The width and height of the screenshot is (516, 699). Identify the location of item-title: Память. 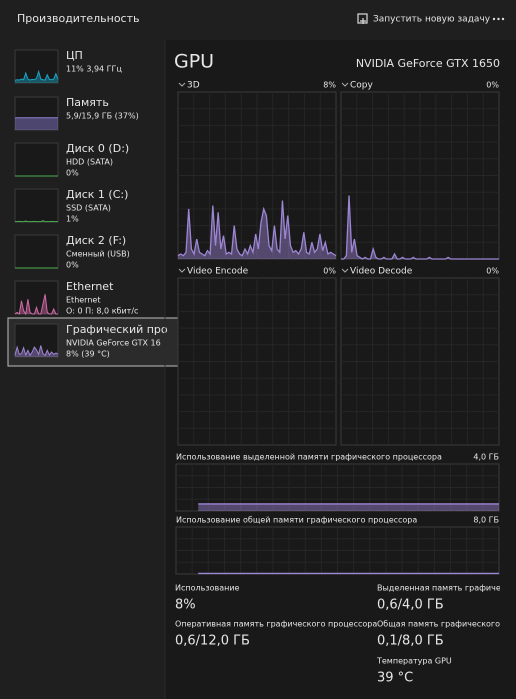
(87, 102).